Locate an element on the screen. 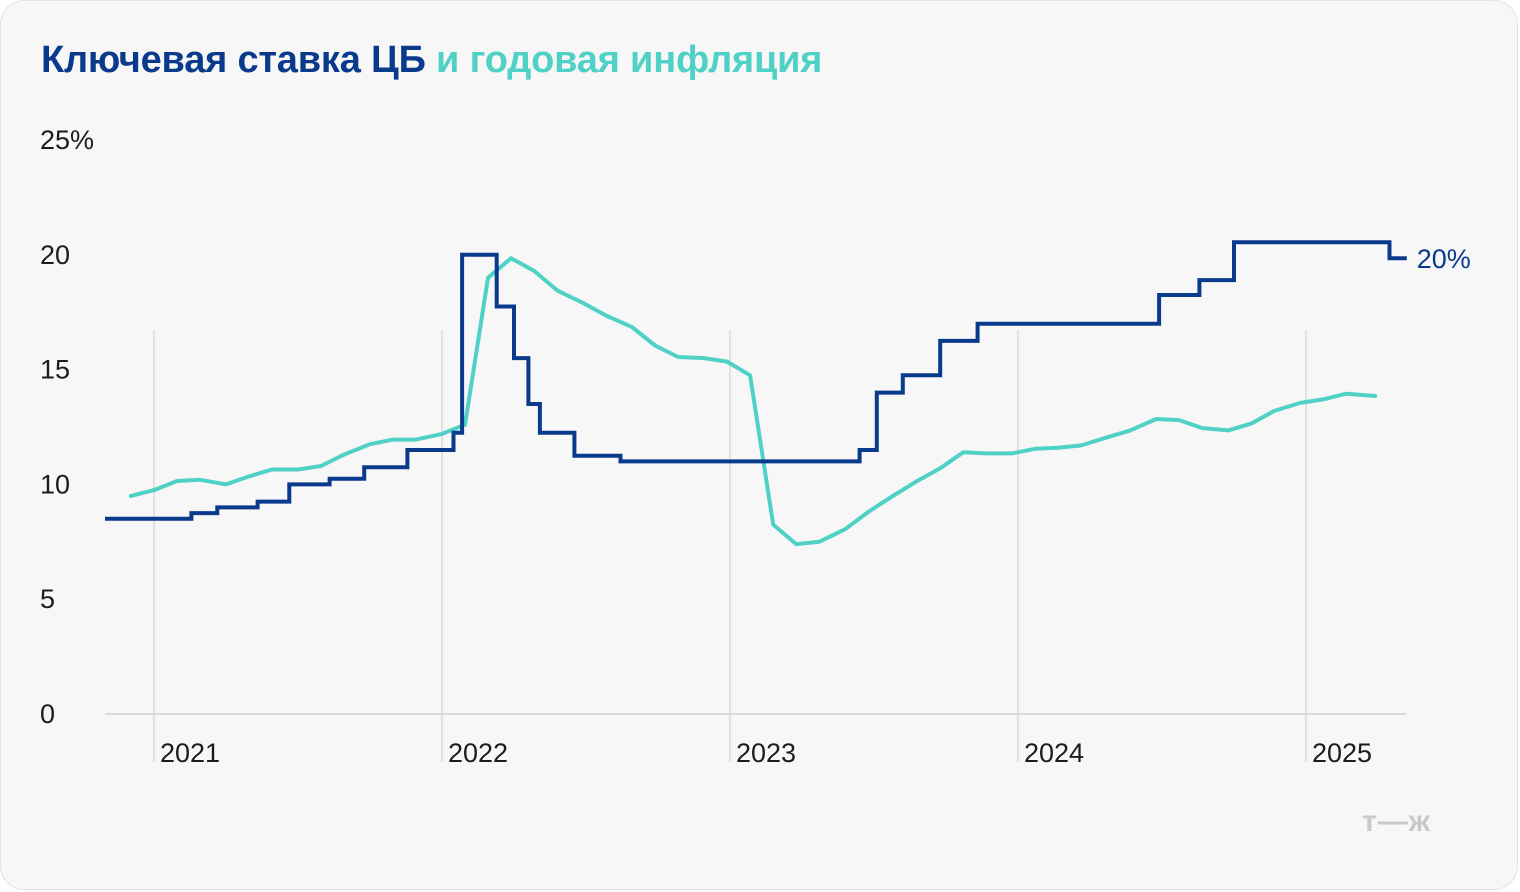  y-tick-label: 20 is located at coordinates (55, 255).